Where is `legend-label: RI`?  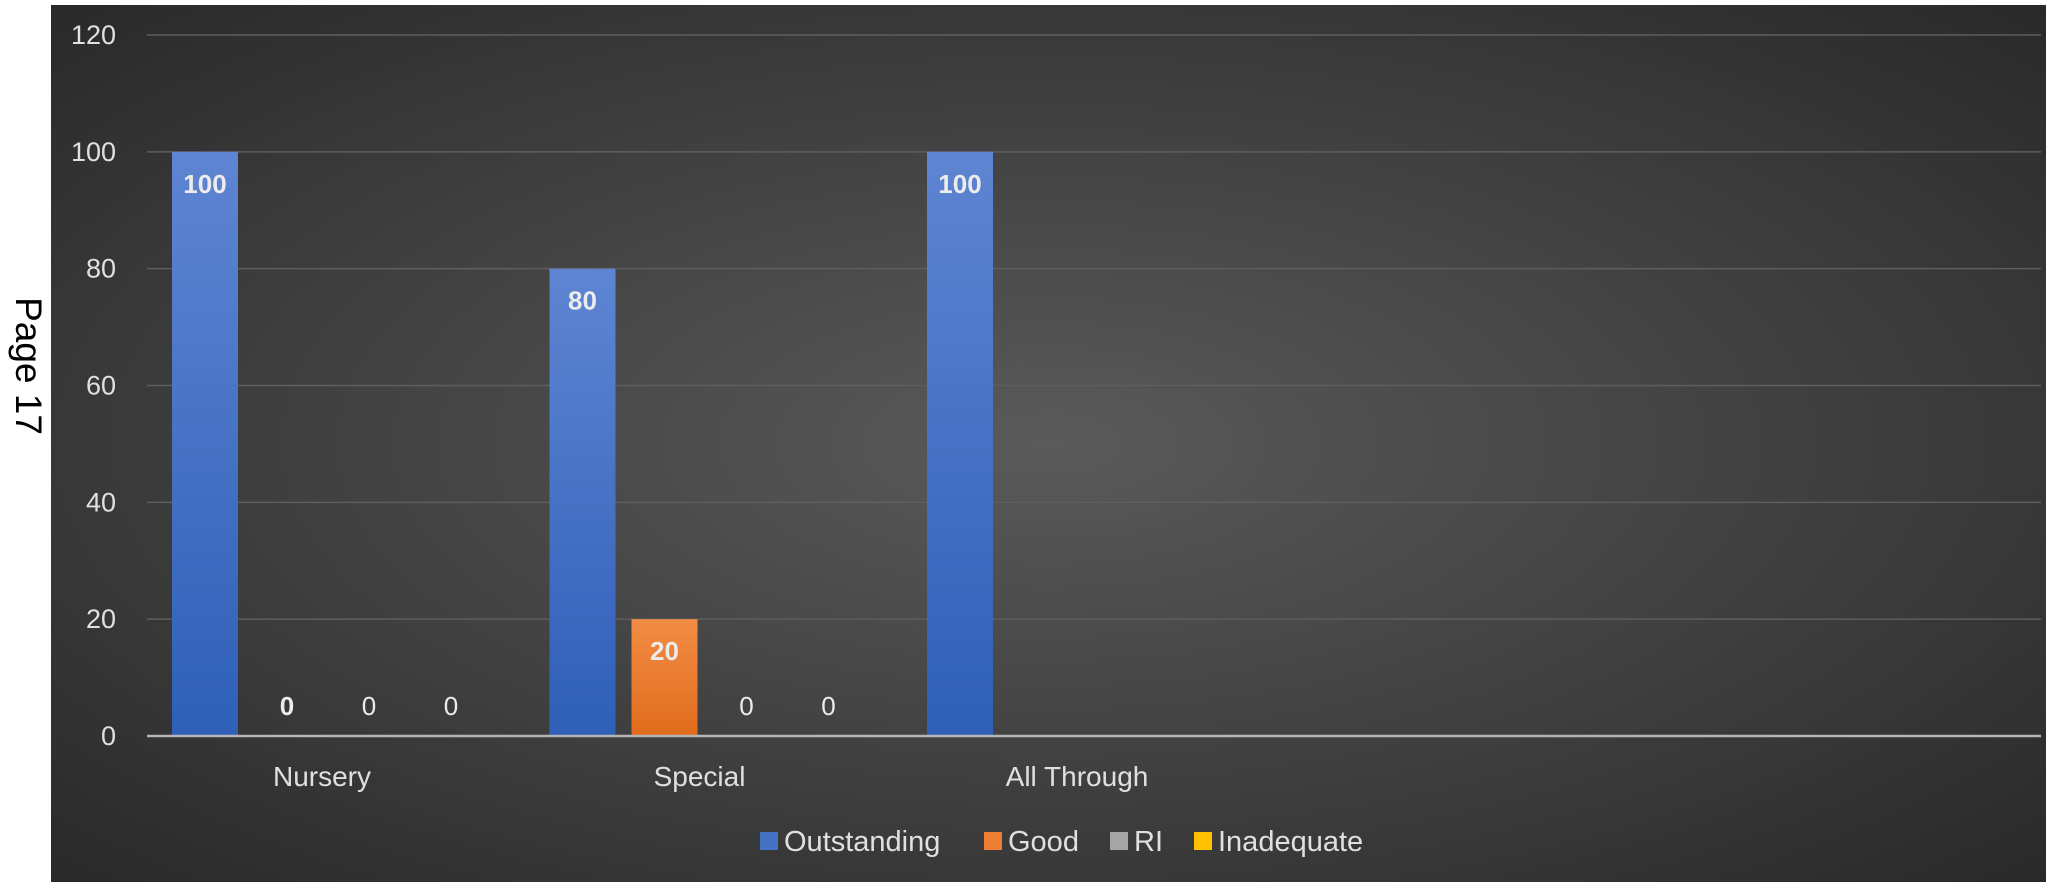 legend-label: RI is located at coordinates (1148, 842).